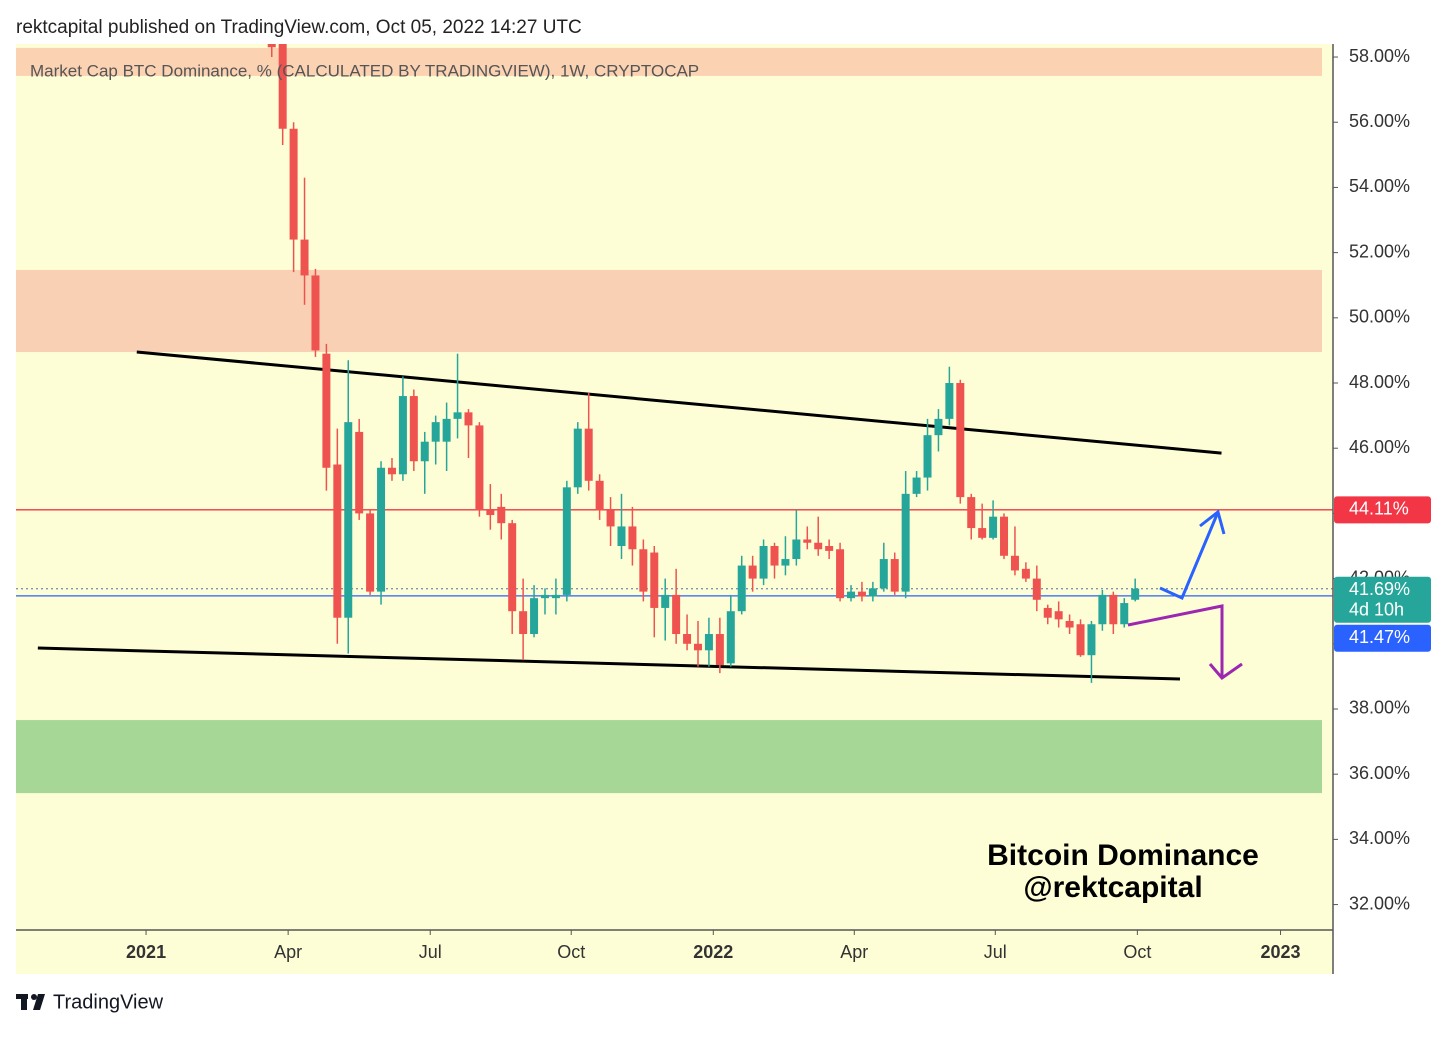  I want to click on trend-line, so click(609, 663).